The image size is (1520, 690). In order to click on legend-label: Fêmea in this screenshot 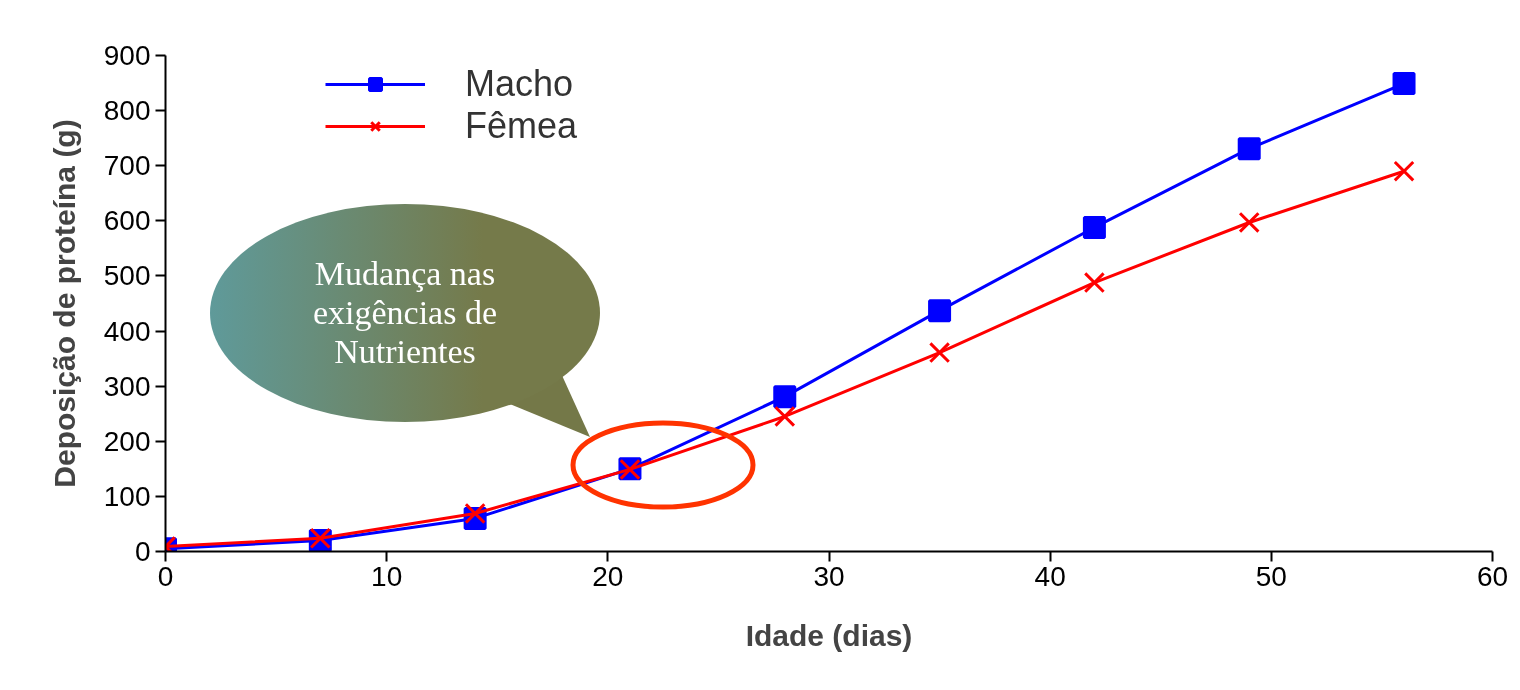, I will do `click(522, 126)`.